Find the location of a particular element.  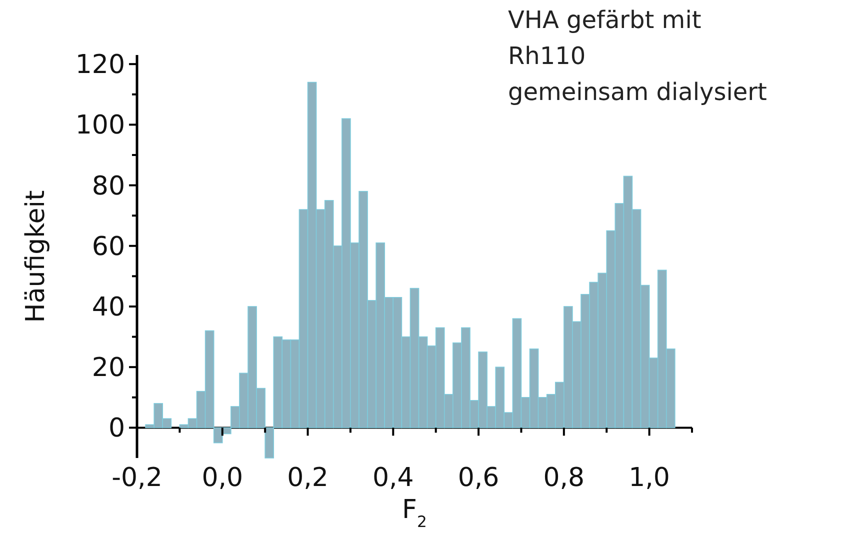

y-tick-label: 80 is located at coordinates (108, 186).